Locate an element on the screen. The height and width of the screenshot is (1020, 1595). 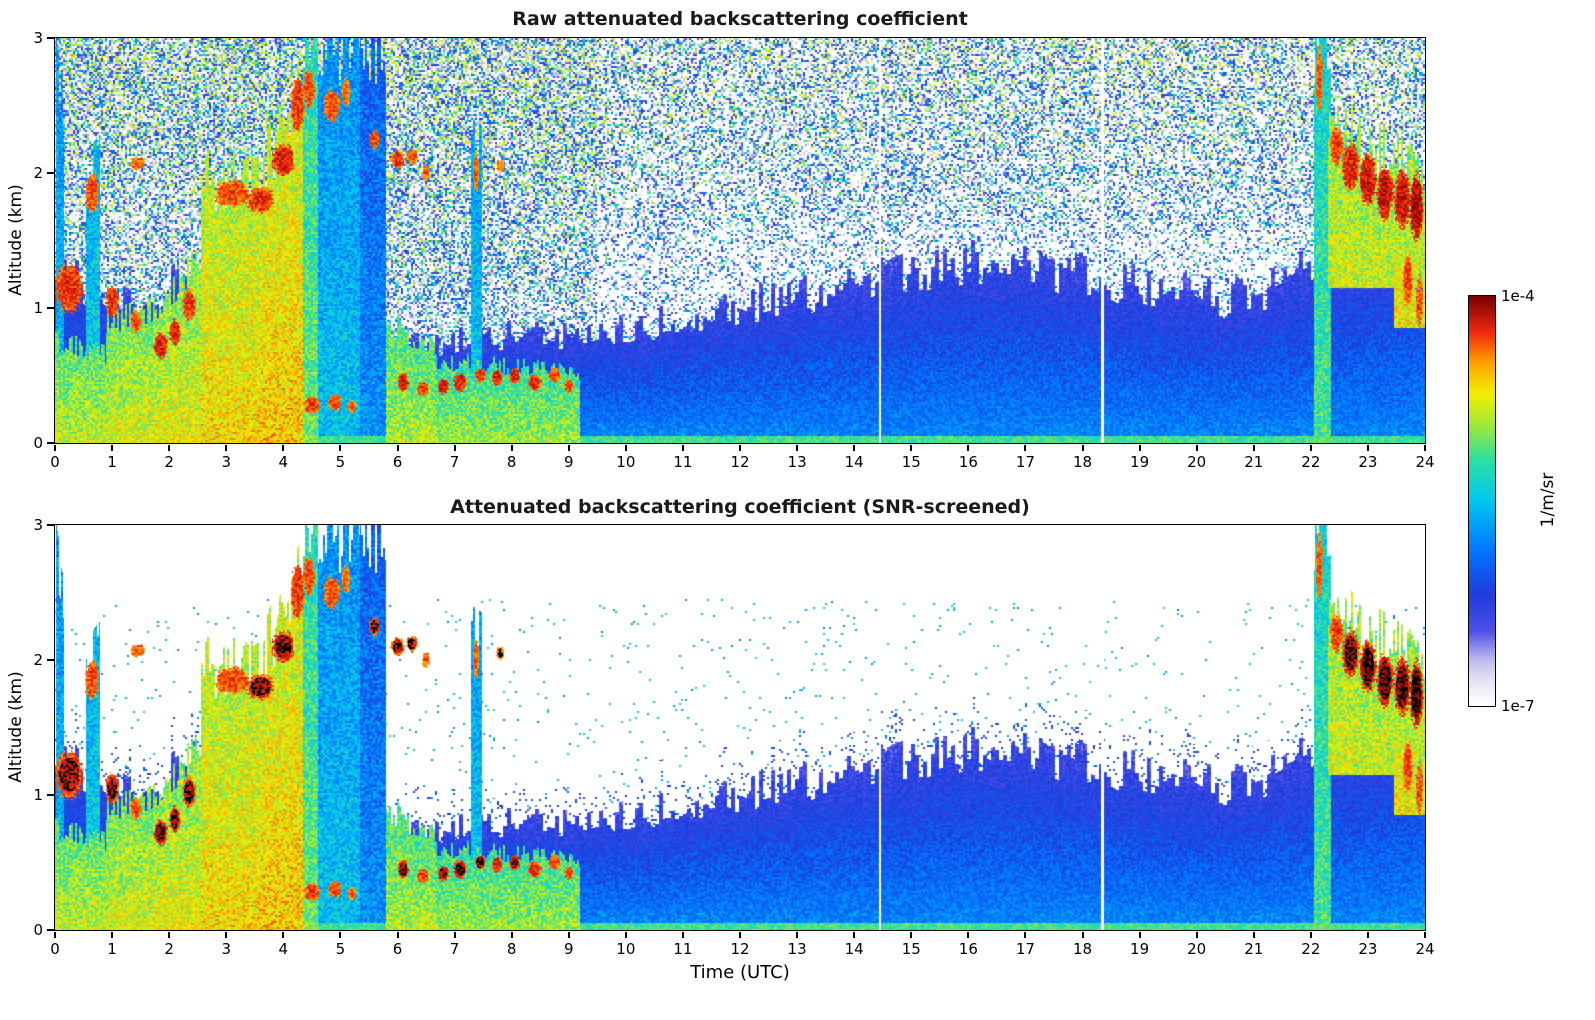
x-tick-label: 10 is located at coordinates (626, 462).